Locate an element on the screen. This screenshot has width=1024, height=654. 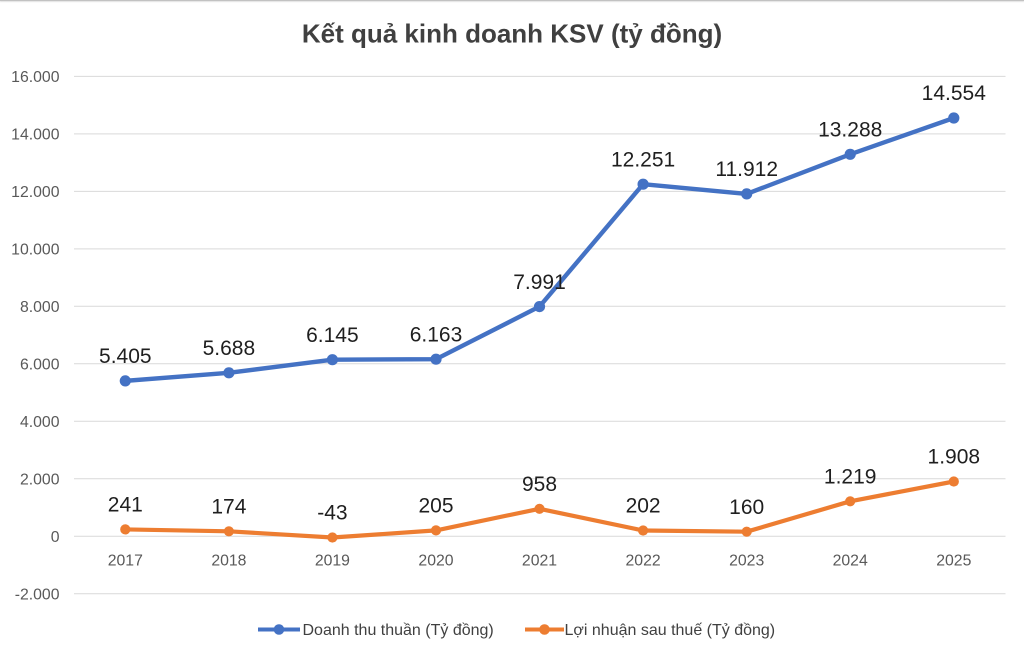
svg-text: 2017 is located at coordinates (125, 560).